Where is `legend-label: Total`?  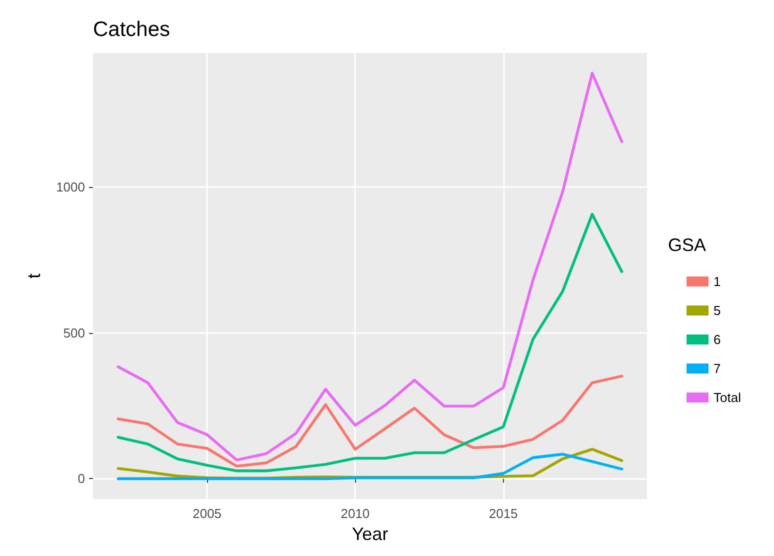
legend-label: Total is located at coordinates (728, 397).